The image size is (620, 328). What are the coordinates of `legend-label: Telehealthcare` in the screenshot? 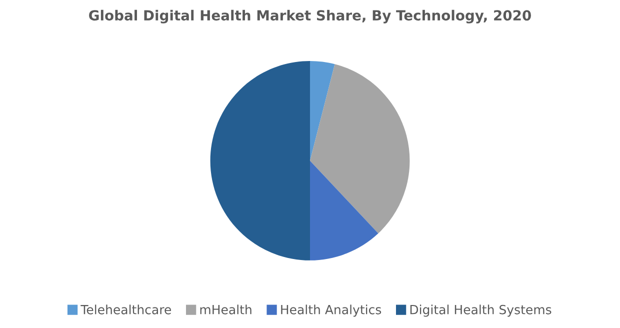 It's located at (126, 309).